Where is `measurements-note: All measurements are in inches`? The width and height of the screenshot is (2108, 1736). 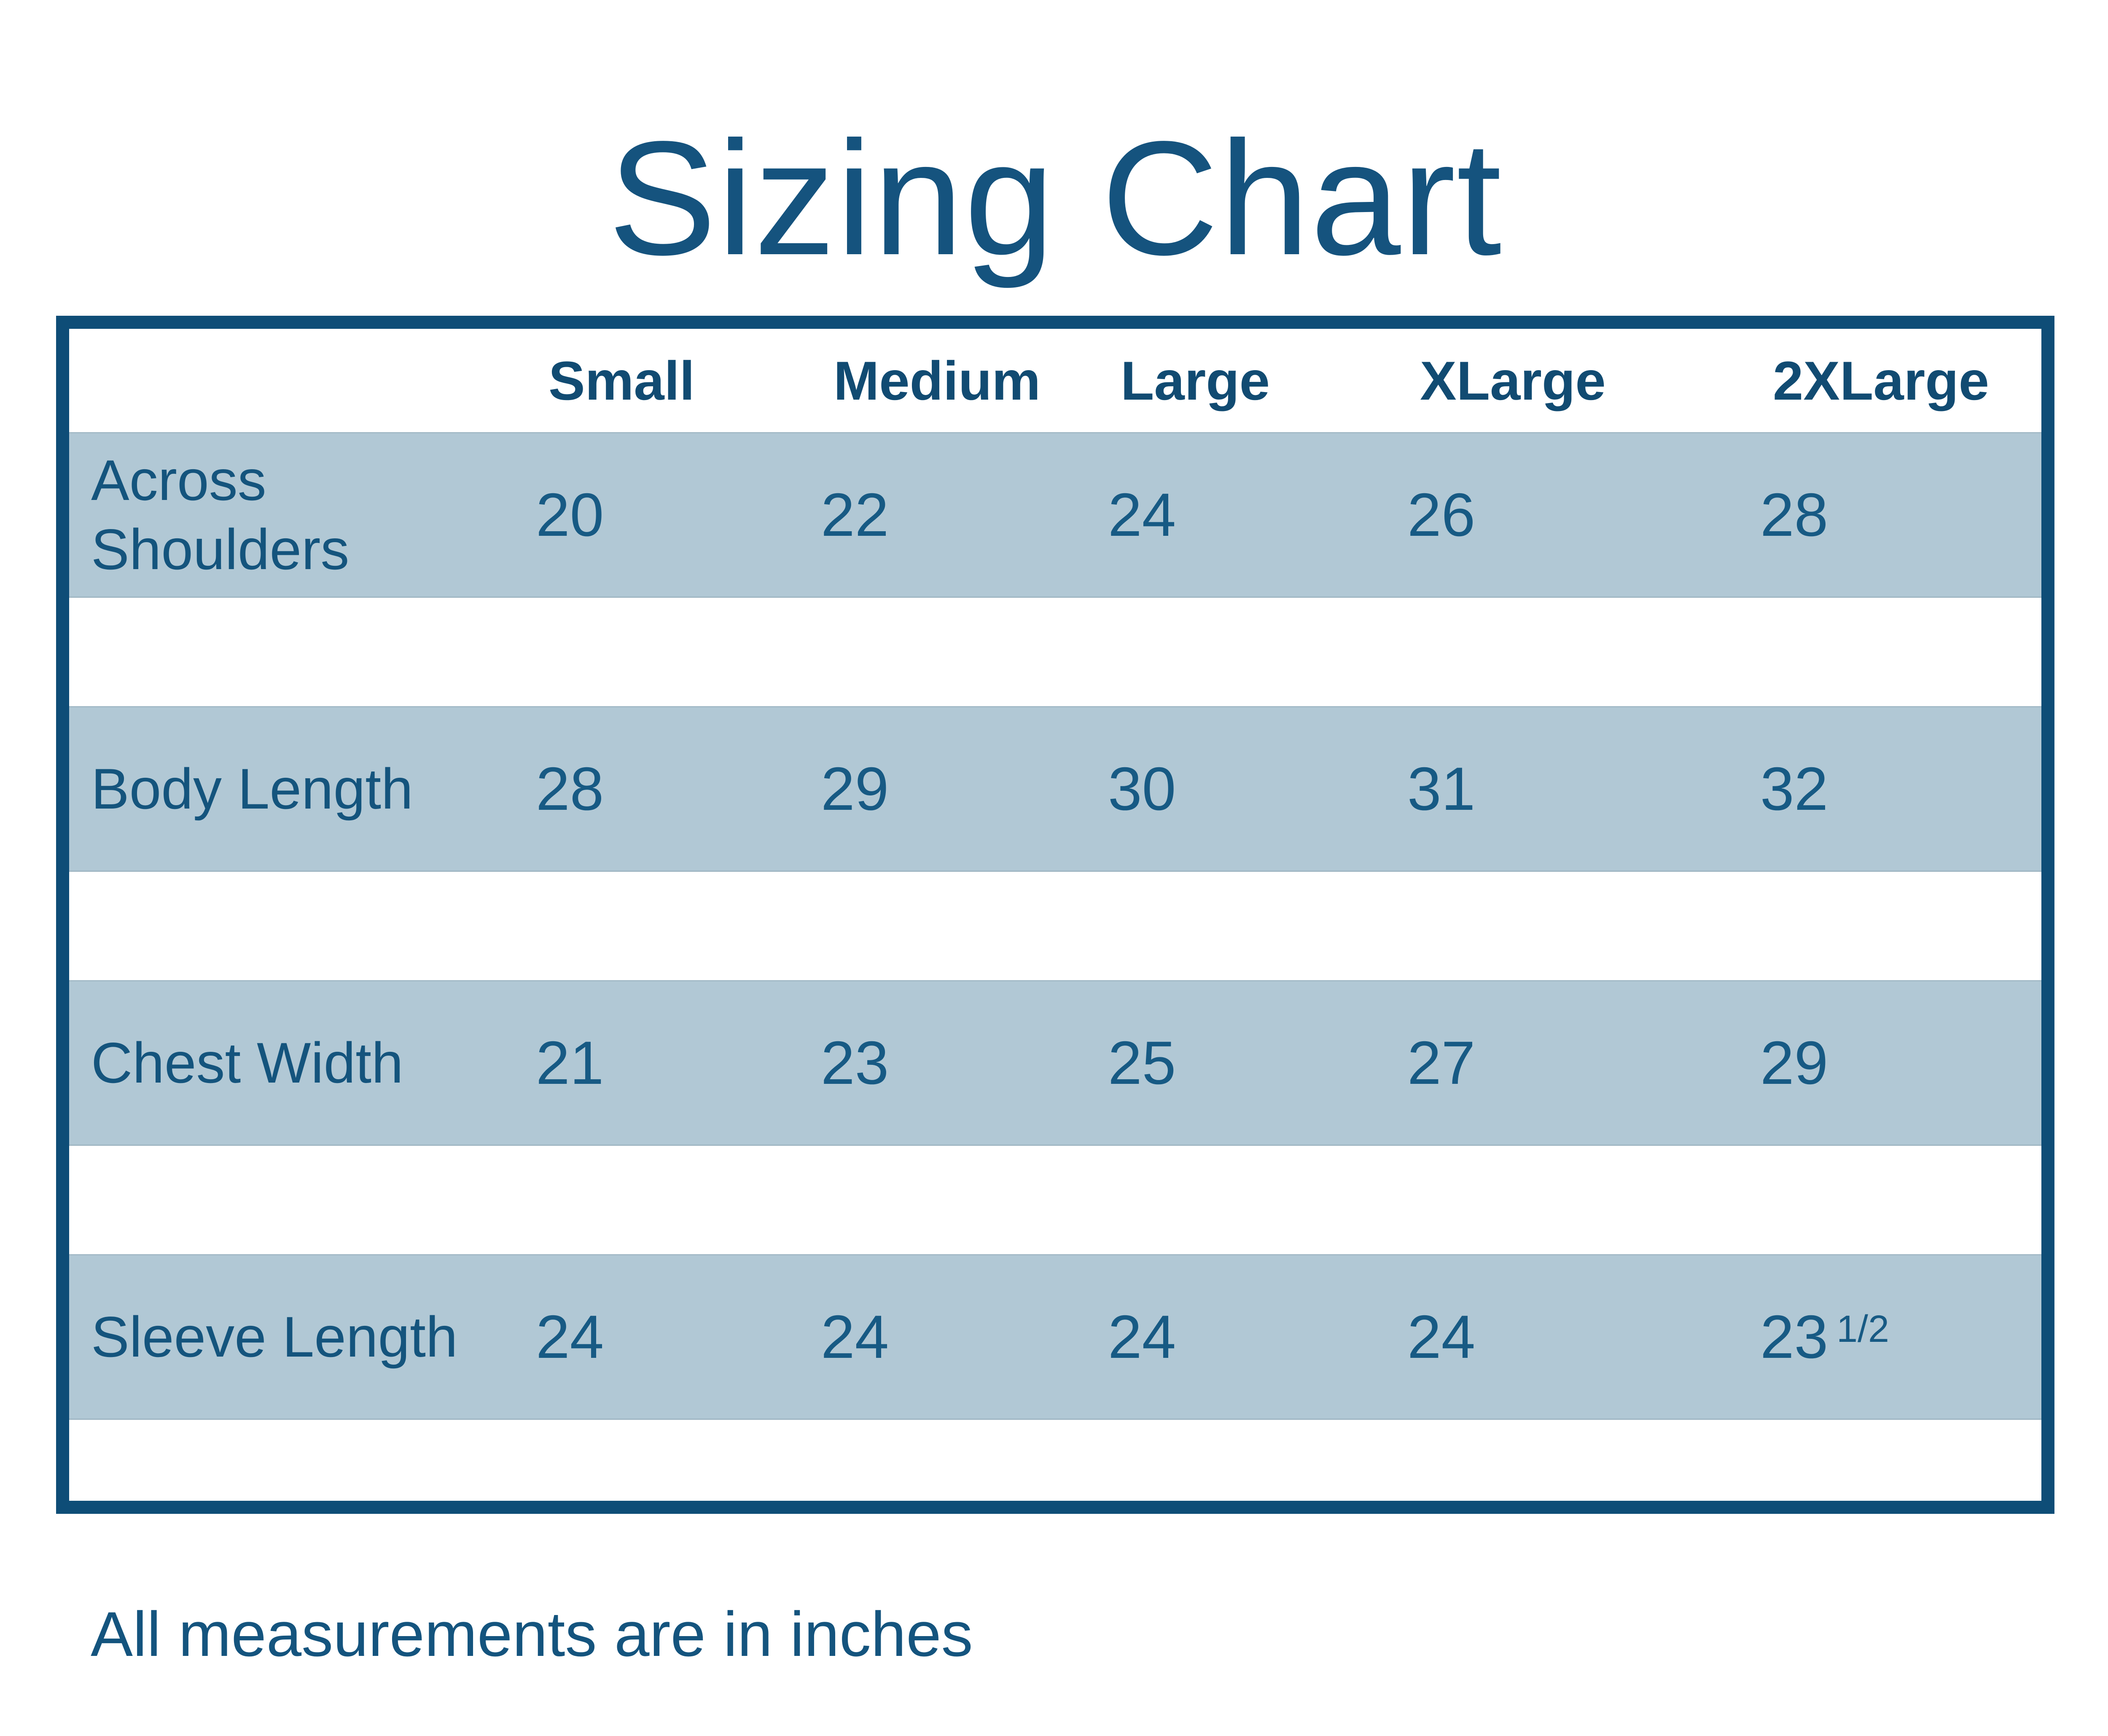
measurements-note: All measurements are in inches is located at coordinates (532, 1634).